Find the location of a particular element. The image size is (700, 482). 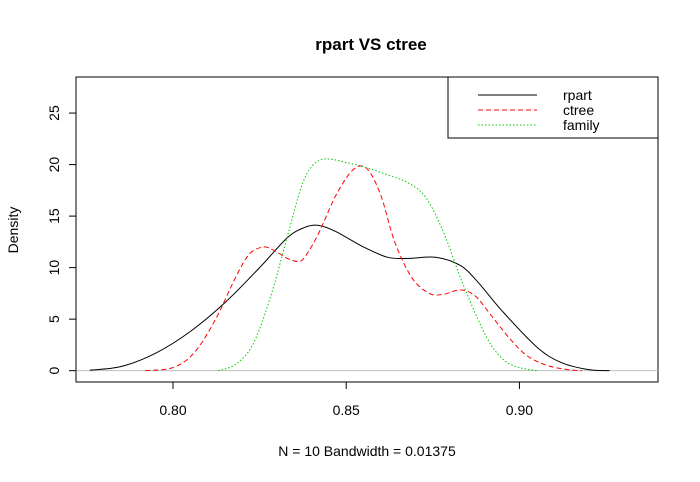

legend-label-rpart: rpart is located at coordinates (577, 95).